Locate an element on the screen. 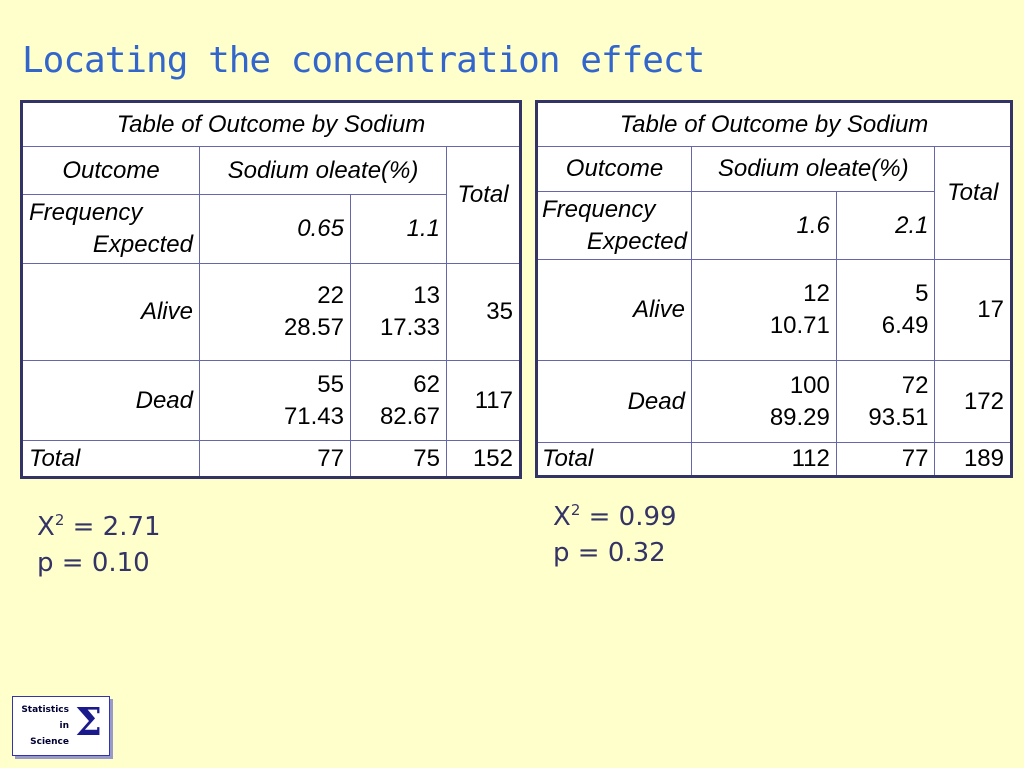  chi-square-line: X2 = 0.99 is located at coordinates (615, 513).